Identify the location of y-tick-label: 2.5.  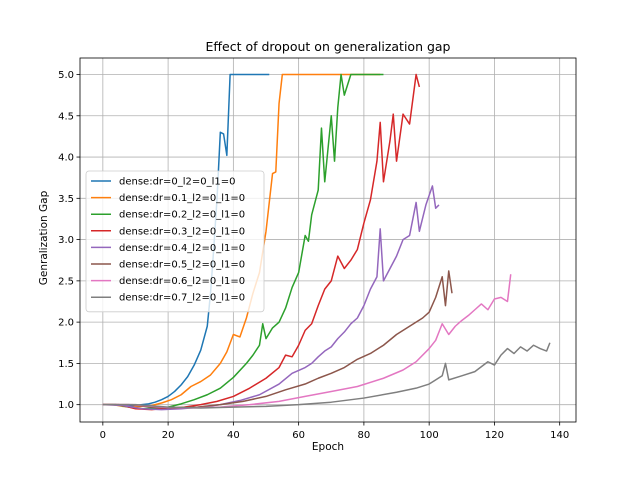
(66, 281).